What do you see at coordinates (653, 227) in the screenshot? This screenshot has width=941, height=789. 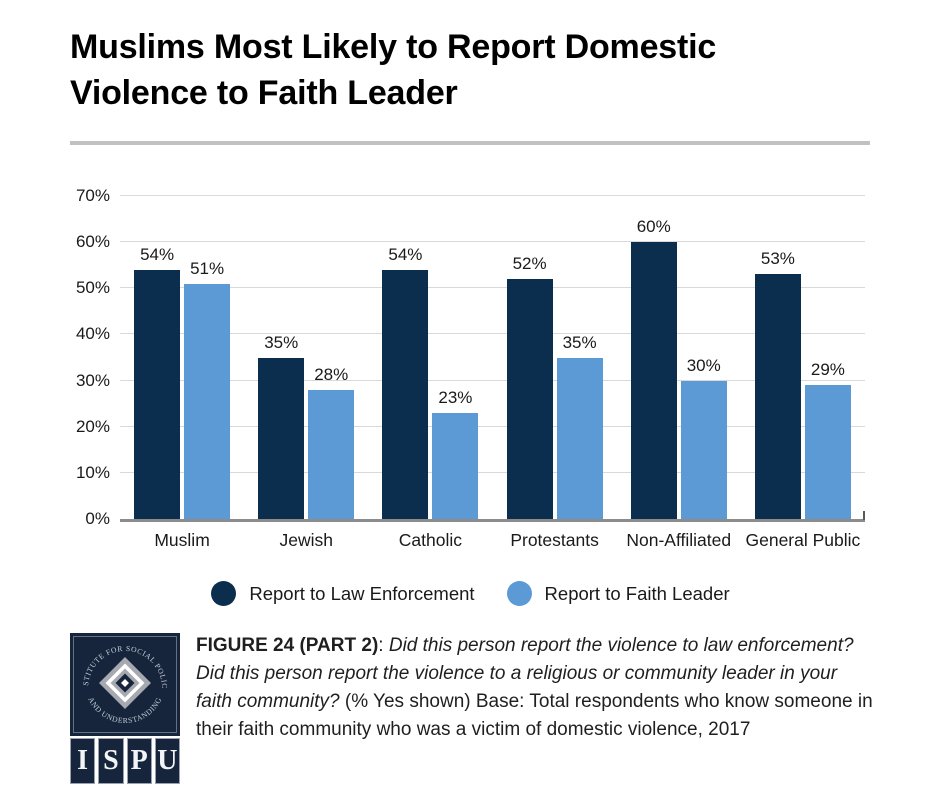 I see `bar-value-label: 60%` at bounding box center [653, 227].